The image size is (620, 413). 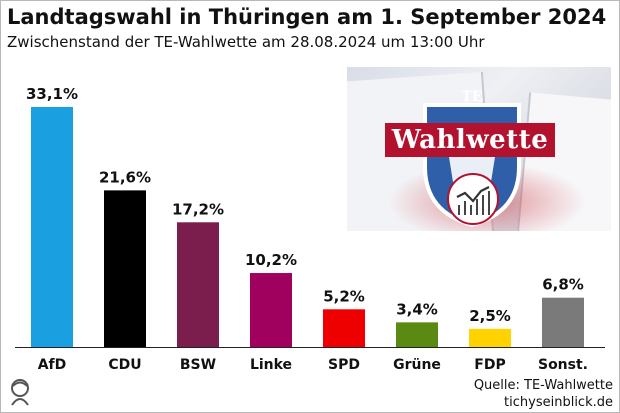 What do you see at coordinates (417, 309) in the screenshot?
I see `value-label: 3,4%` at bounding box center [417, 309].